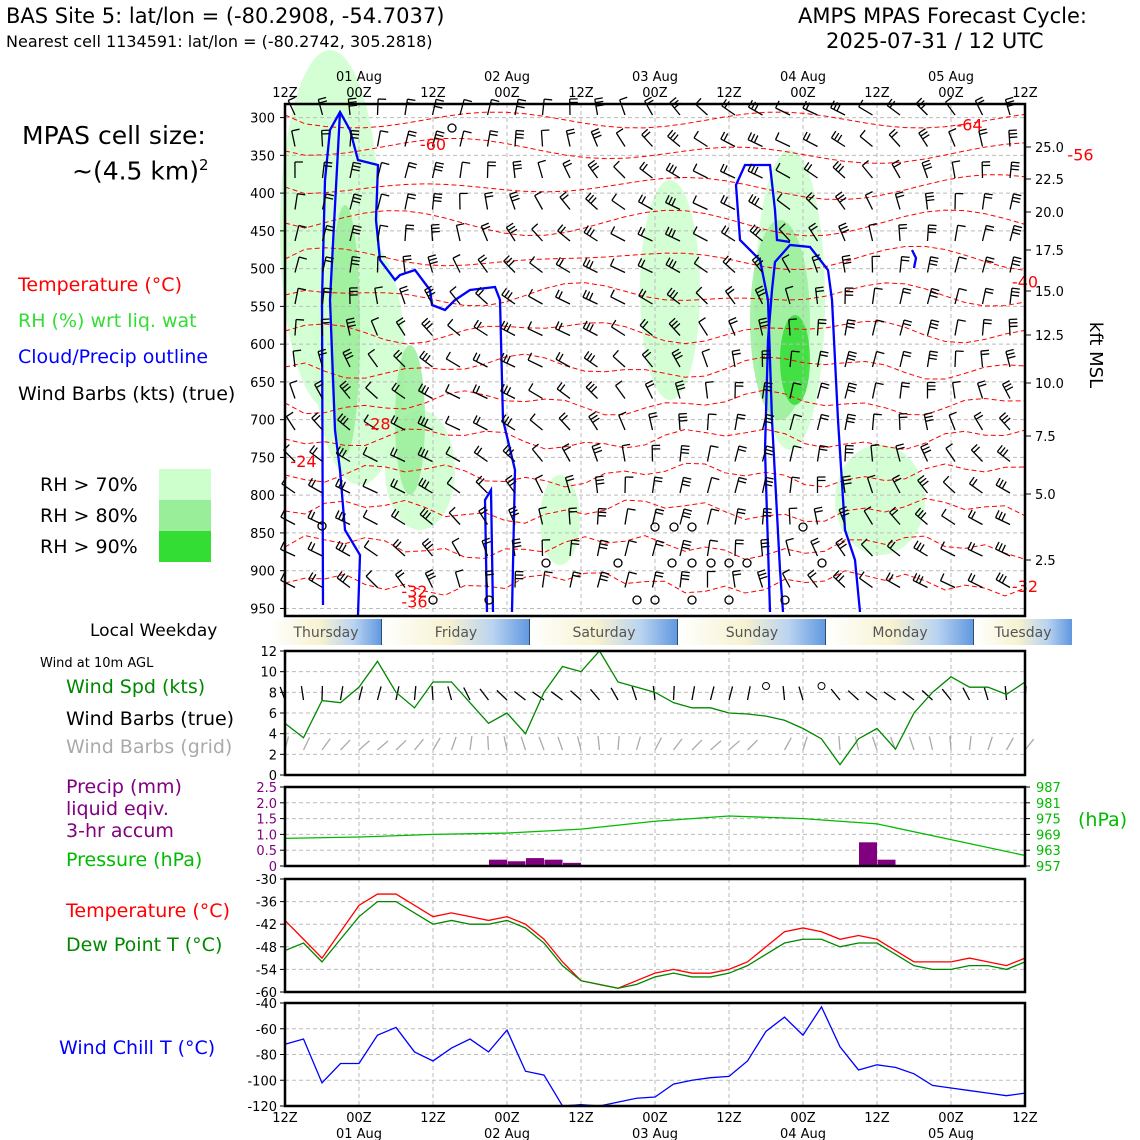 This screenshot has height=1140, width=1140. Describe the element at coordinates (120, 831) in the screenshot. I see `precip-label-3: 3-hr accum` at that location.